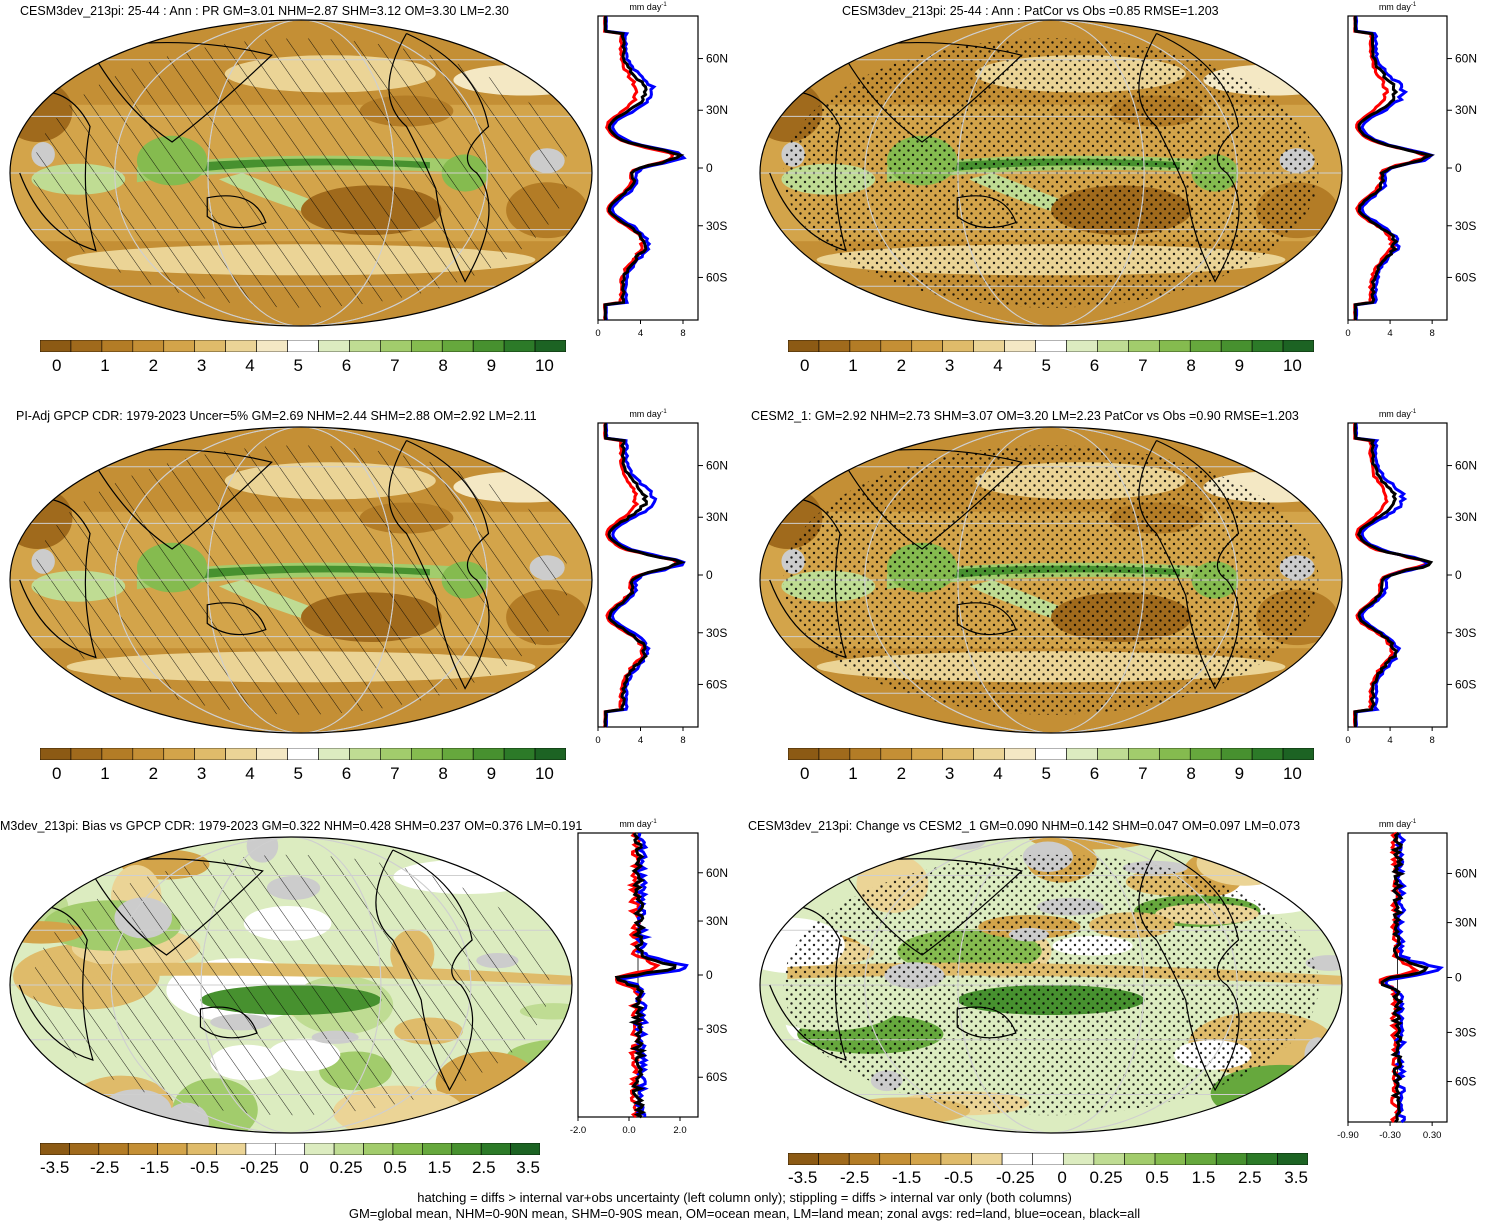  I want to click on map-model-mean, so click(301, 173).